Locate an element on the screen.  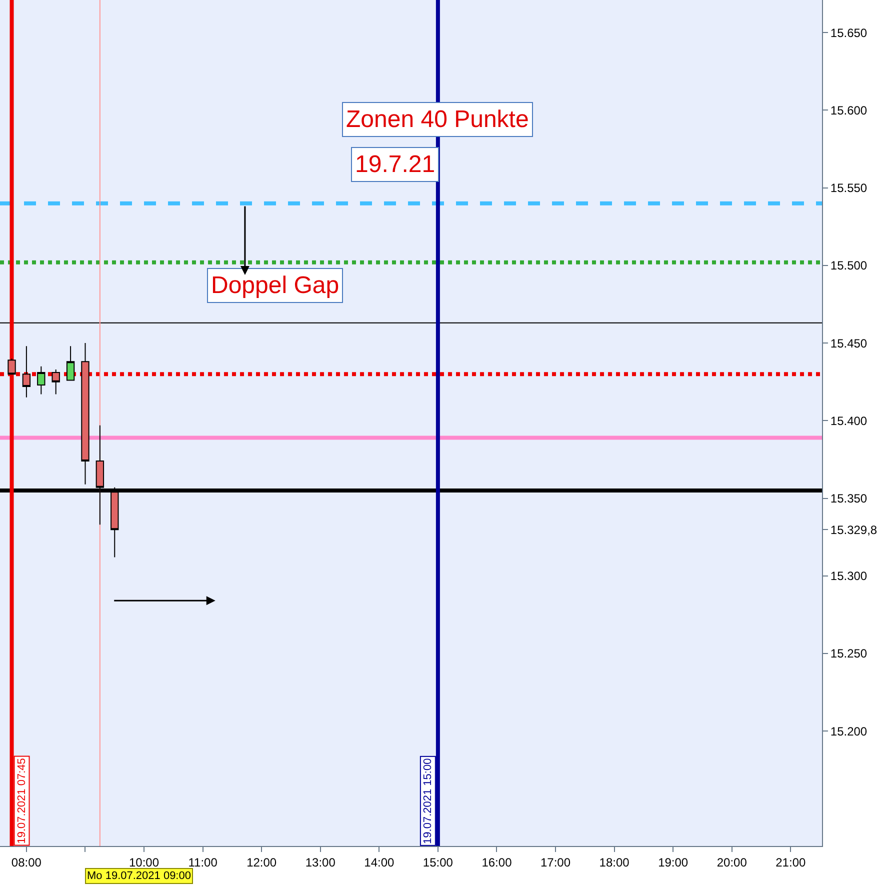
ref-line-label: 19.07.2021 15:00 is located at coordinates (428, 801).